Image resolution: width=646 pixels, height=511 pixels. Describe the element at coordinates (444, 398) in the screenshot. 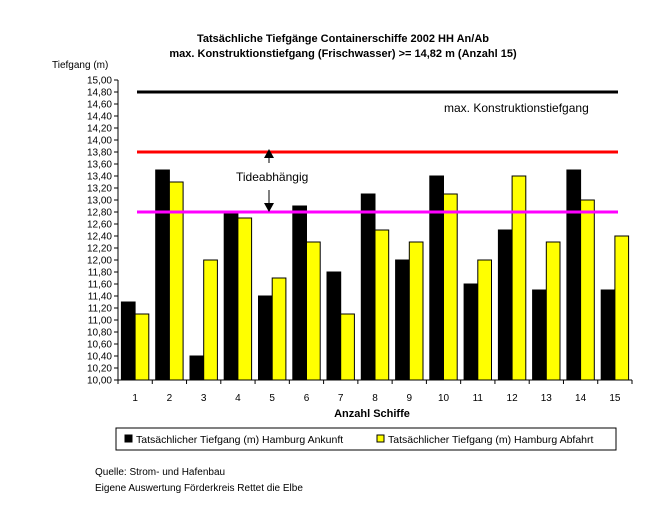

I see `x-tick-label: 10` at that location.